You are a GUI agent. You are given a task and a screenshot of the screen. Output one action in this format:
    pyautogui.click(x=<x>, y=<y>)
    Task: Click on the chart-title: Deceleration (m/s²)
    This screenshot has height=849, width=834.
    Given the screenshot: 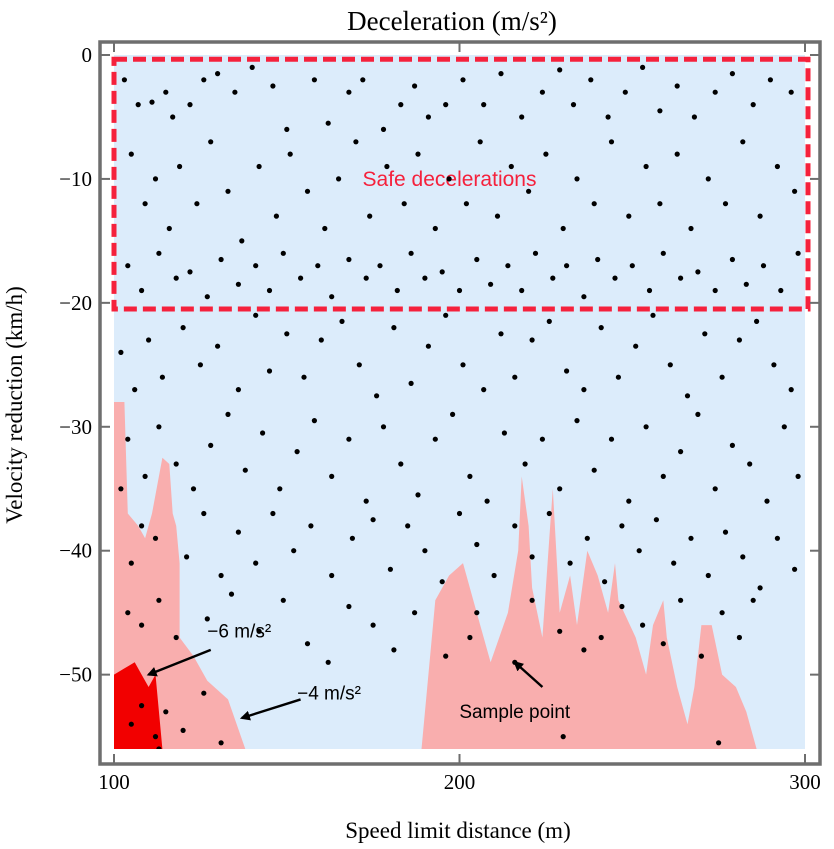 What is the action you would take?
    pyautogui.click(x=452, y=21)
    